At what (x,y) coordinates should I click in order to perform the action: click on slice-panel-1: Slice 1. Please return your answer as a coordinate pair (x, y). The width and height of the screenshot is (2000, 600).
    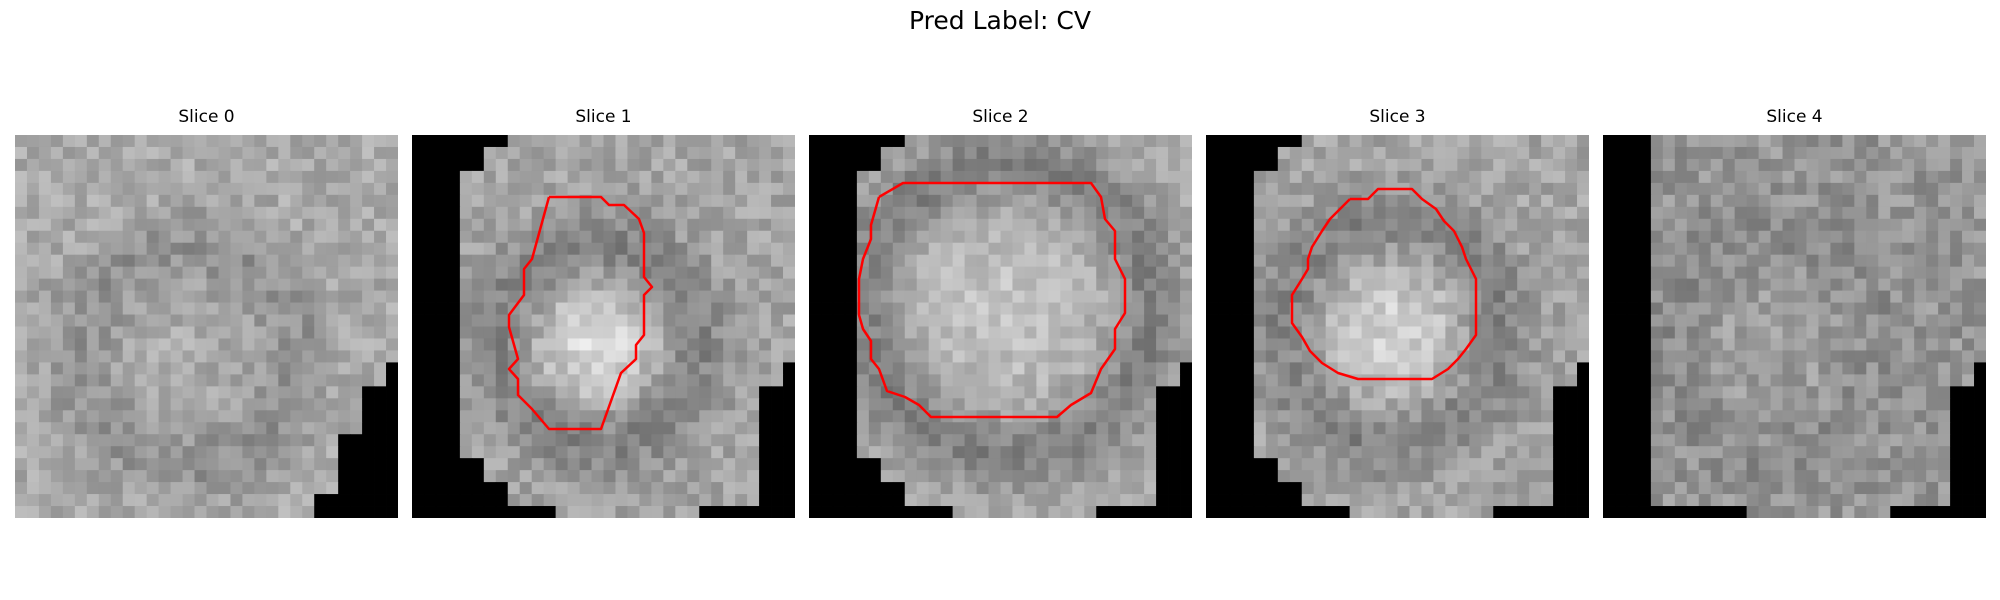
    Looking at the image, I should click on (603, 313).